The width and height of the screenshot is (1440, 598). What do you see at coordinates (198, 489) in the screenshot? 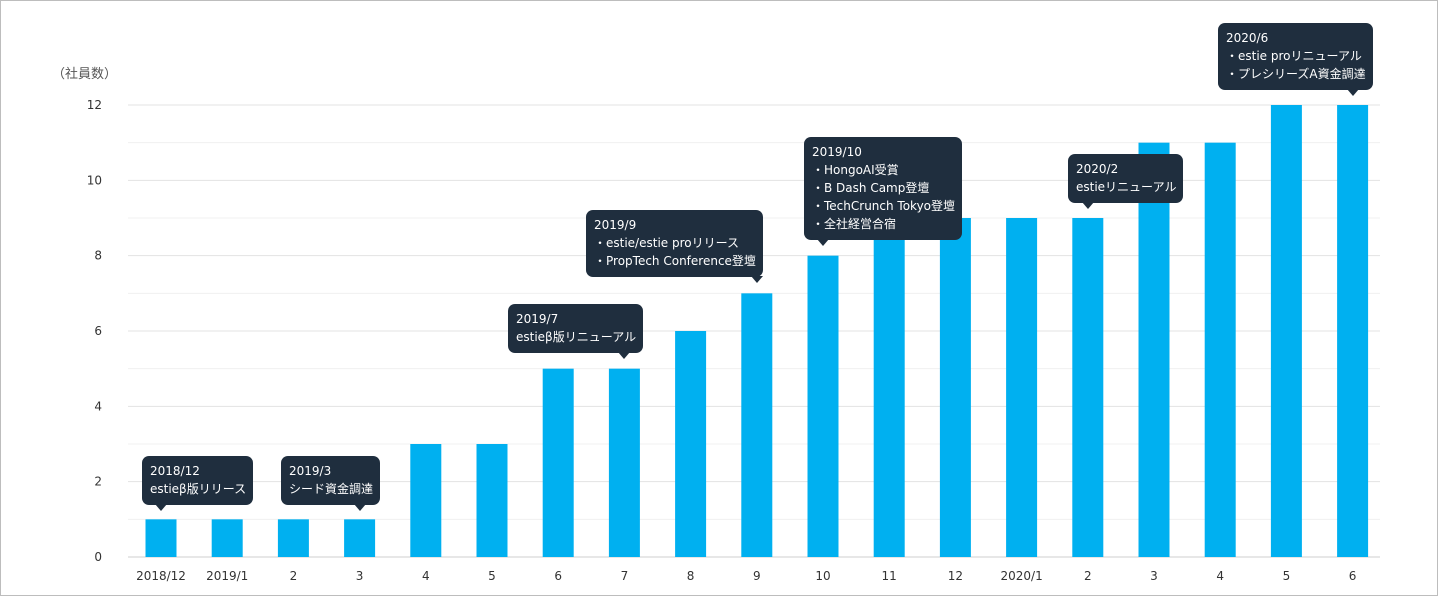
I see `annotation-text: estieβ版リリース` at bounding box center [198, 489].